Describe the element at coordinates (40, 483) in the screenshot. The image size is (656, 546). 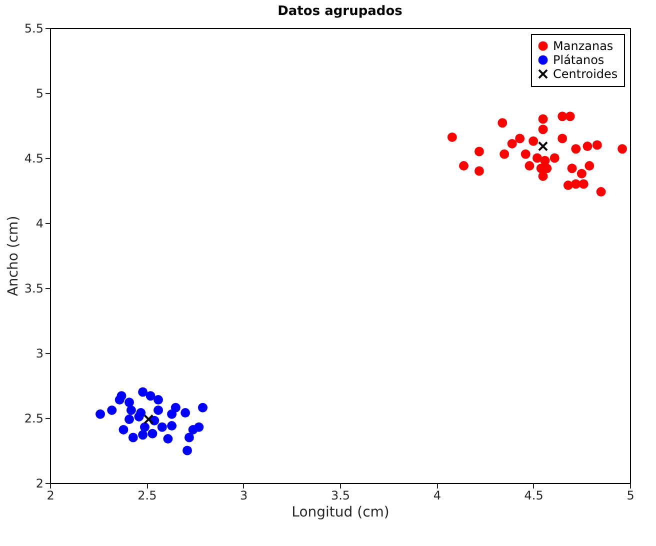
I see `y-tick-label: 2` at that location.